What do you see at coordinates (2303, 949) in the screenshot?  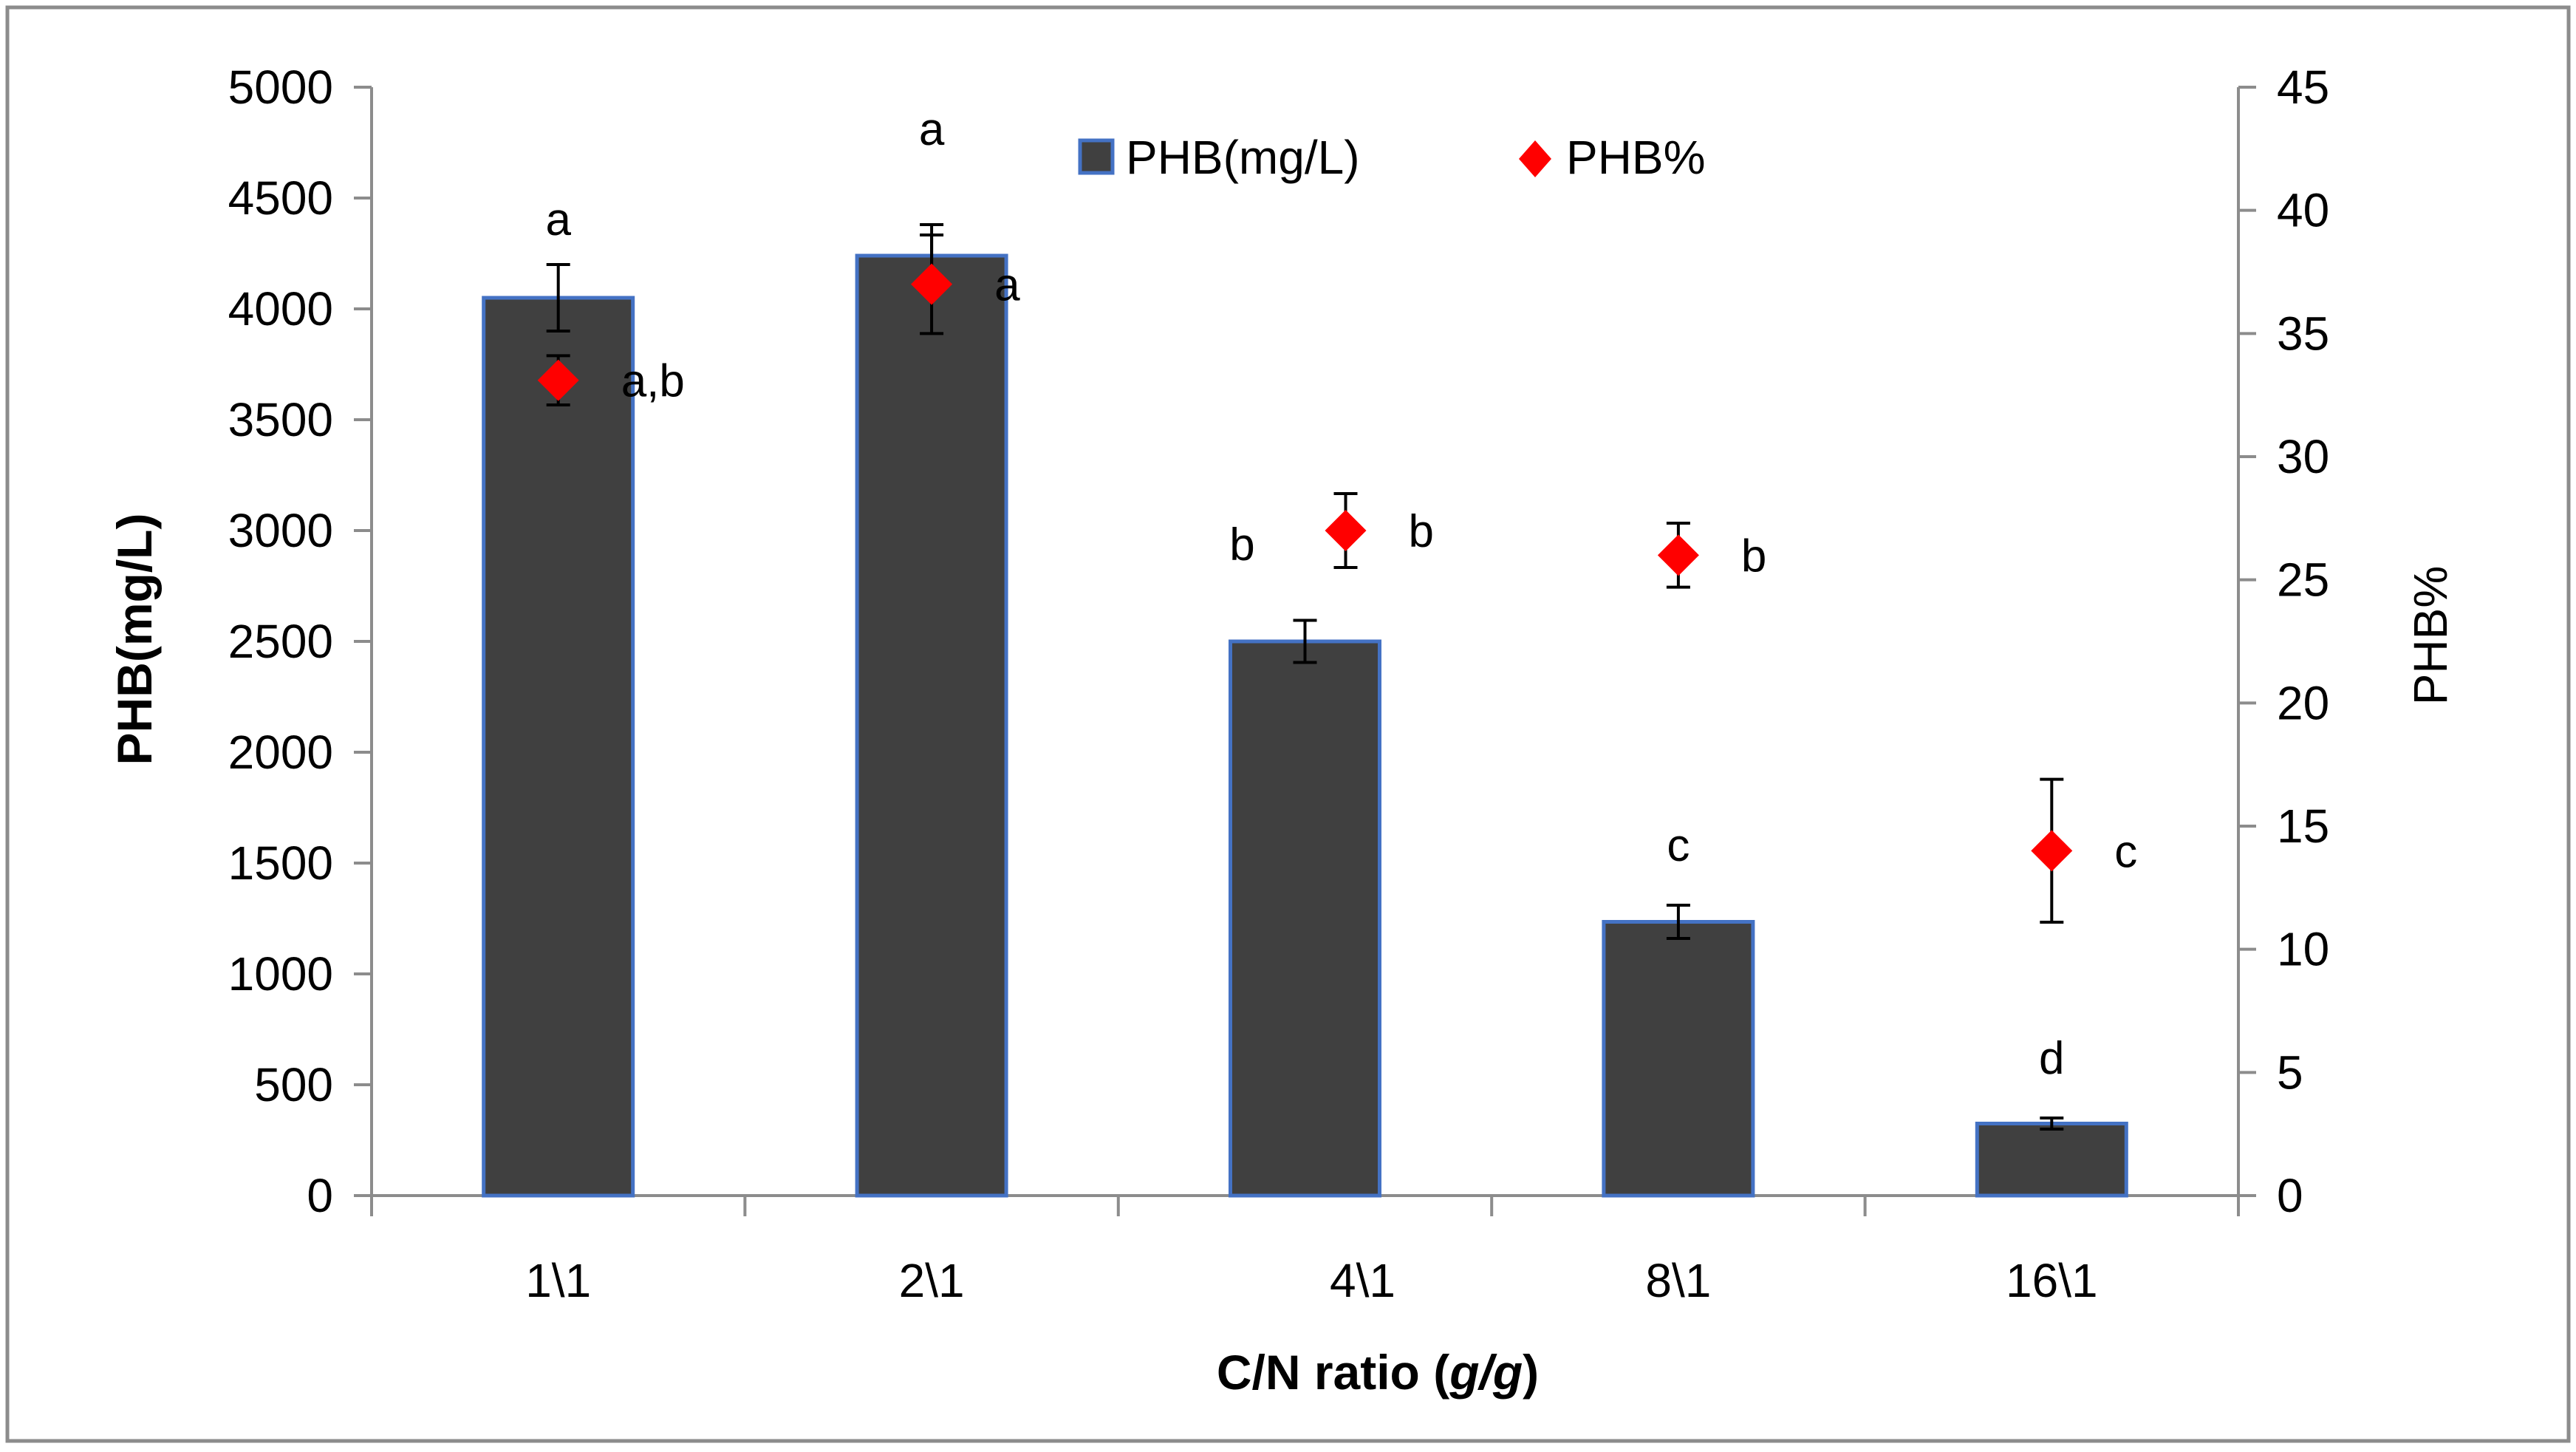 I see `y2-tick-label: 10` at bounding box center [2303, 949].